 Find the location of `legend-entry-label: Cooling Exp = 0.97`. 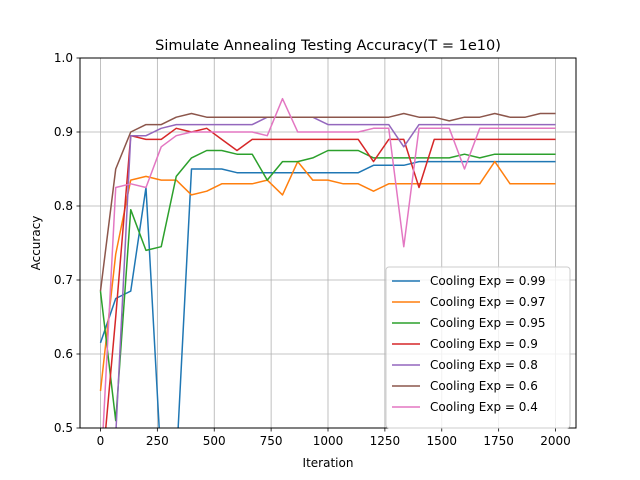

legend-entry-label: Cooling Exp = 0.97 is located at coordinates (487, 302).